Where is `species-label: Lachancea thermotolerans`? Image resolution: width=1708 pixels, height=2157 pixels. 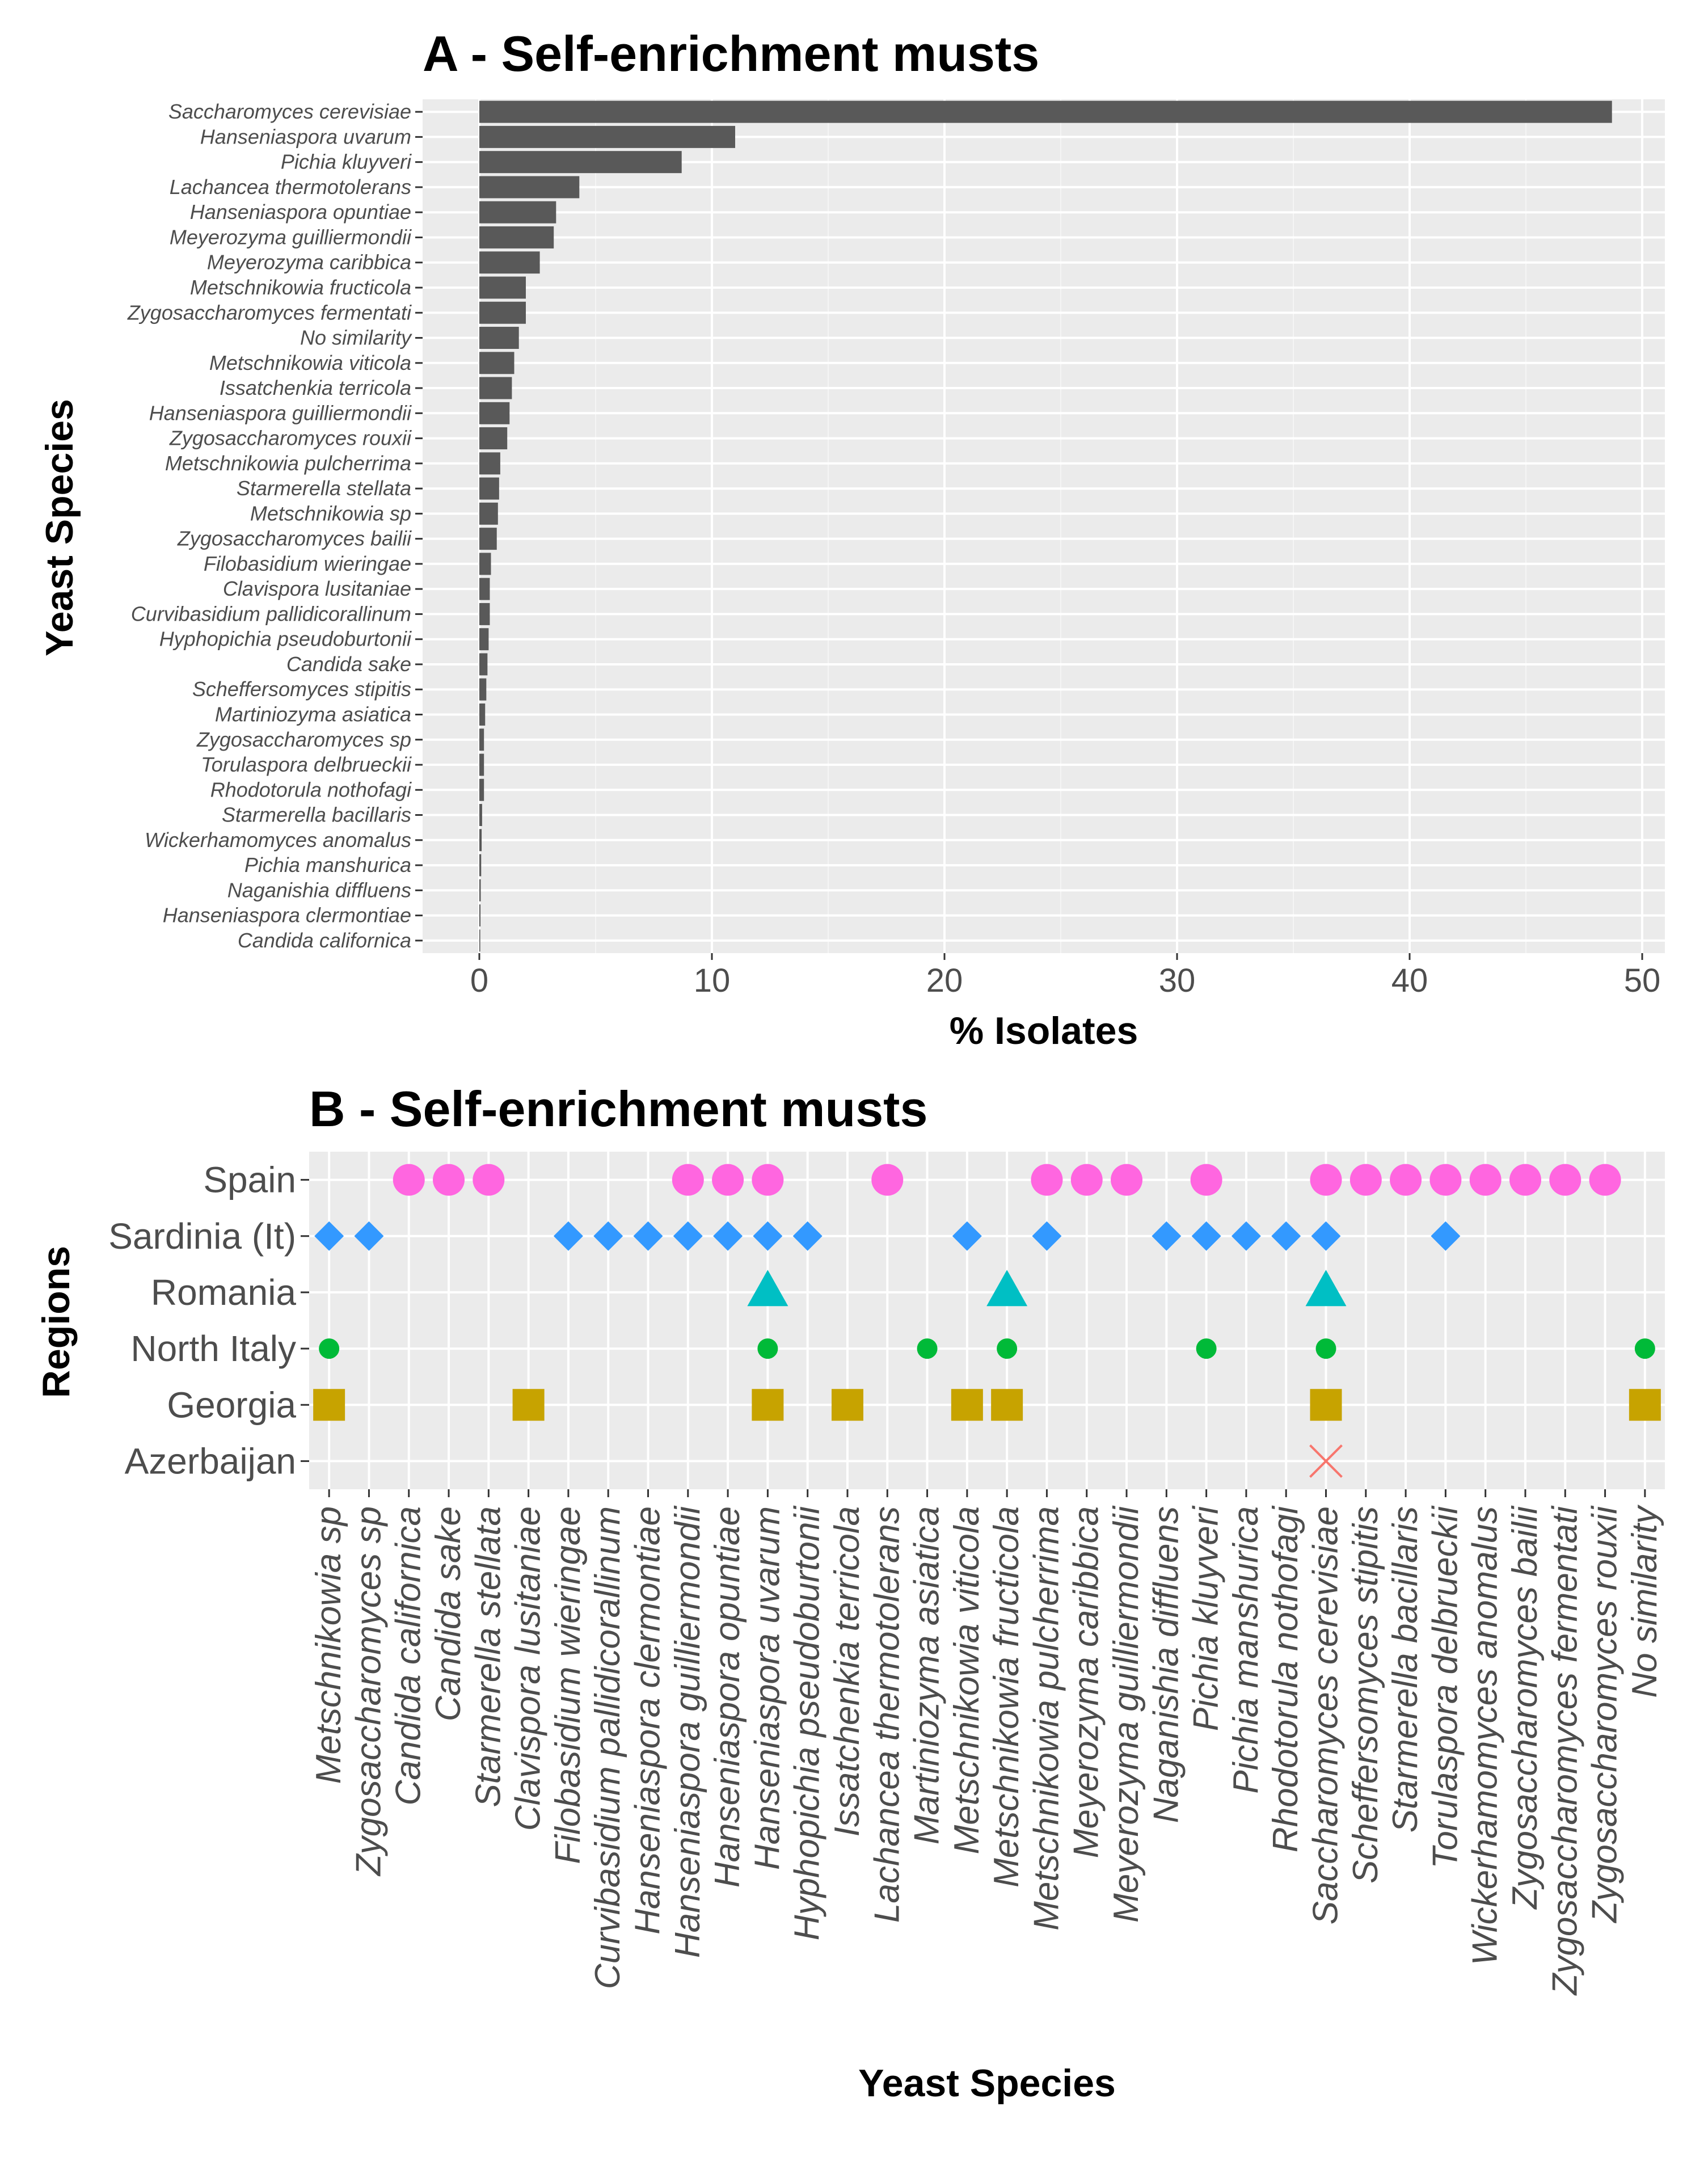
species-label: Lachancea thermotolerans is located at coordinates (887, 1714).